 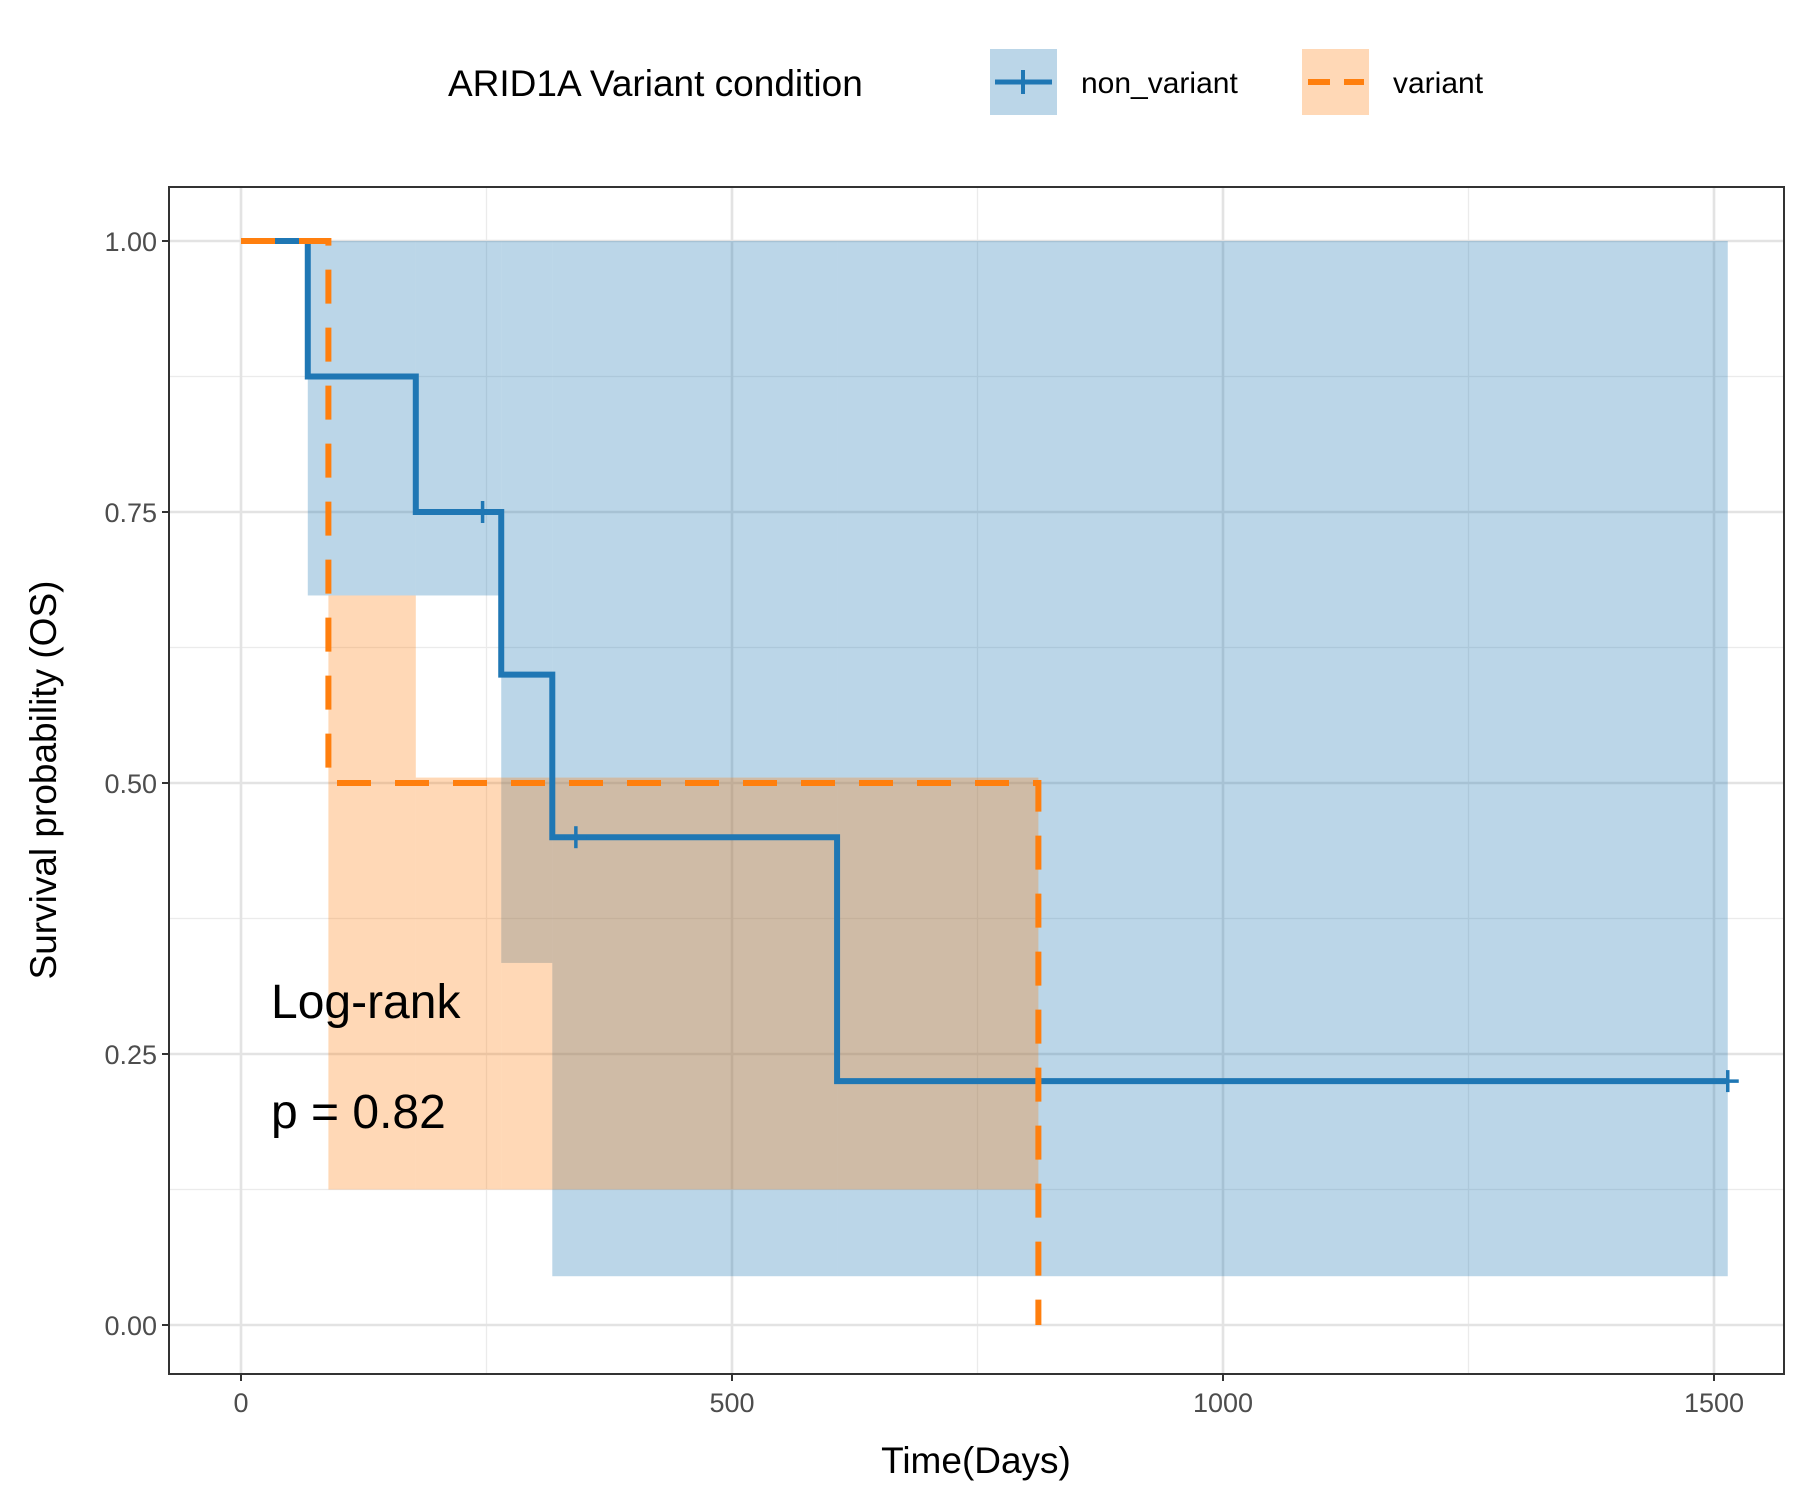 What do you see at coordinates (1159, 83) in the screenshot?
I see `legend-label-non-variant: non_variant` at bounding box center [1159, 83].